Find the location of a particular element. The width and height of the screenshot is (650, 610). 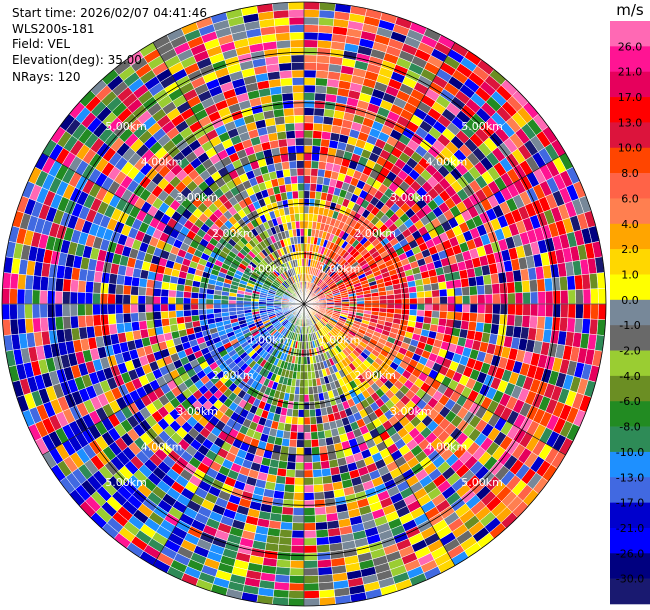

range-ring-label: 1.00km is located at coordinates (340, 268).